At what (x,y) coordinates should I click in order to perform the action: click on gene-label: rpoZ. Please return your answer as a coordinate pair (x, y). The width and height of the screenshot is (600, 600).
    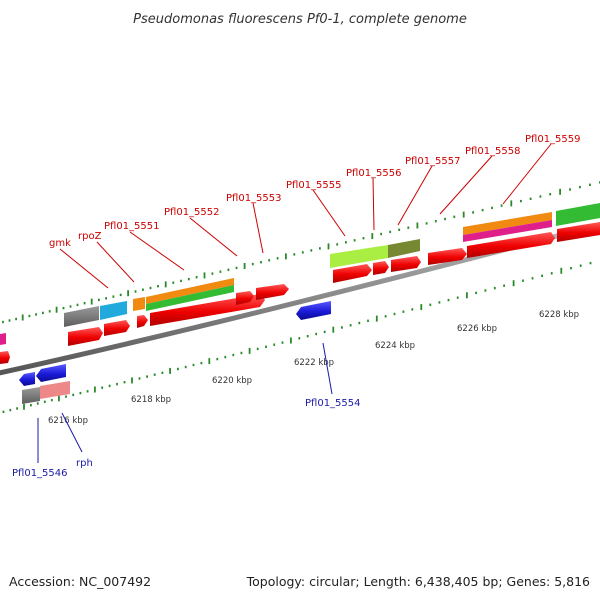
    Looking at the image, I should click on (90, 236).